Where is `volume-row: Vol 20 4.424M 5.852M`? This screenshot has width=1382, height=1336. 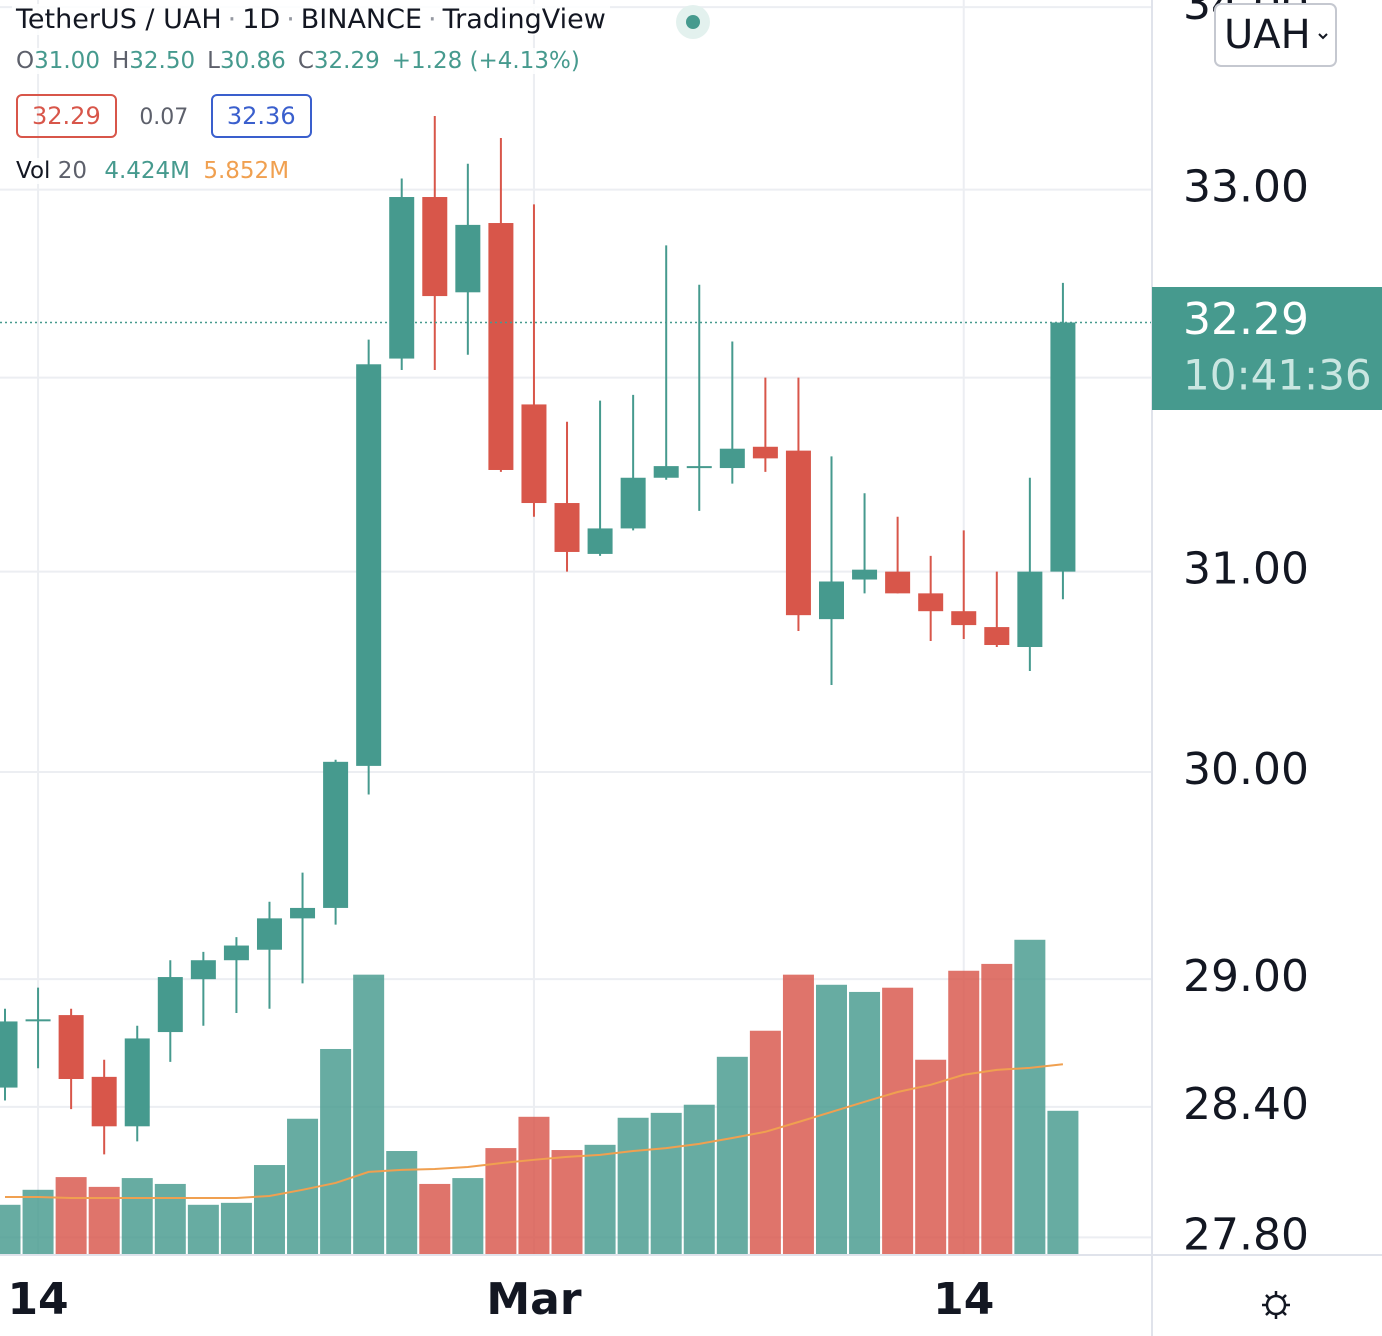
volume-row: Vol 20 4.424M 5.852M is located at coordinates (153, 171).